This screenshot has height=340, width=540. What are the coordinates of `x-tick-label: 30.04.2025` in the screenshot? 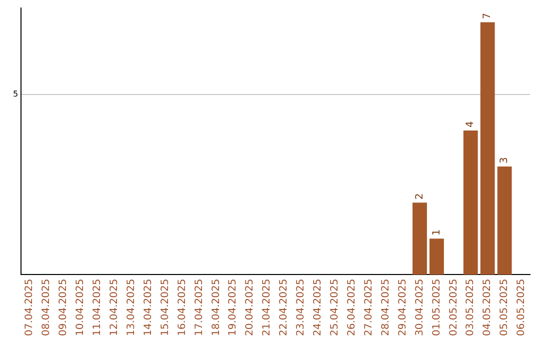 It's located at (420, 307).